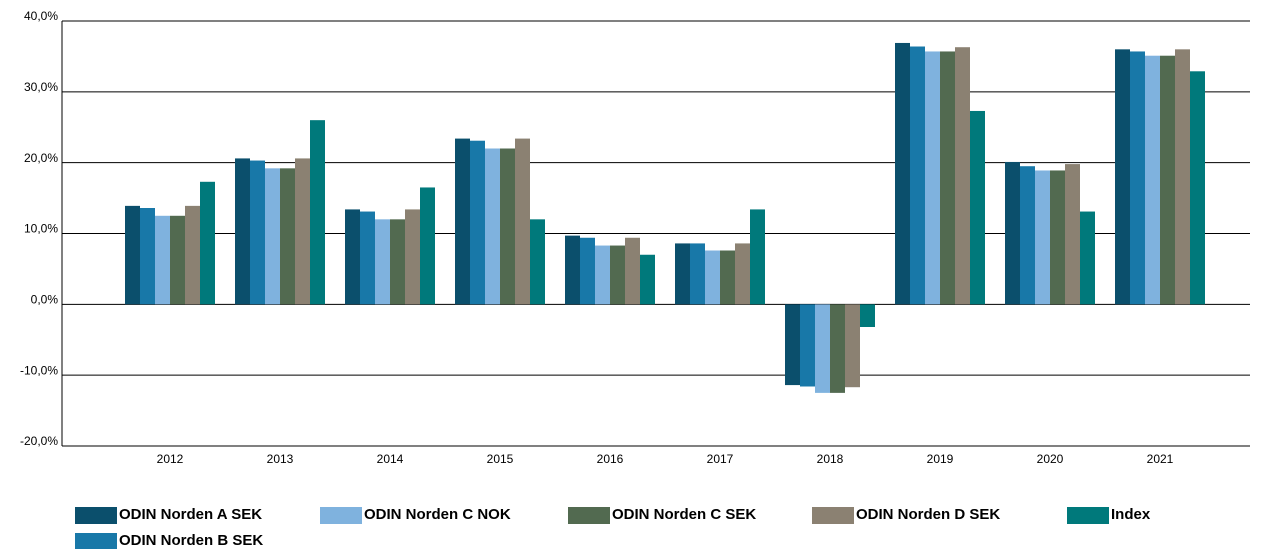  I want to click on x-tick-label: 2021, so click(1160, 459).